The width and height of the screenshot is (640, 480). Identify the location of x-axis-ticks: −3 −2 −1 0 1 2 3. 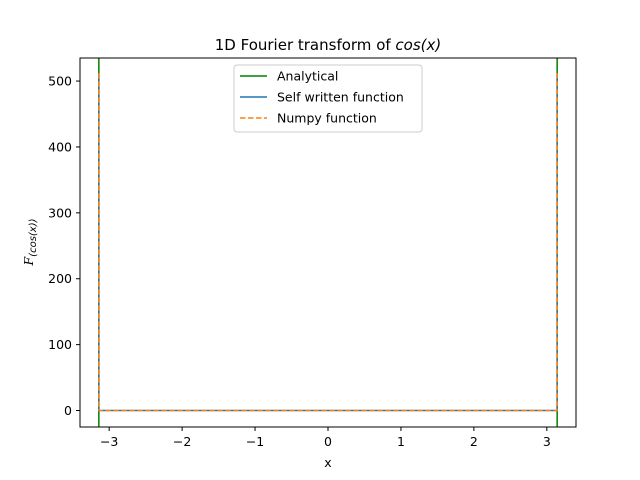
(325, 438).